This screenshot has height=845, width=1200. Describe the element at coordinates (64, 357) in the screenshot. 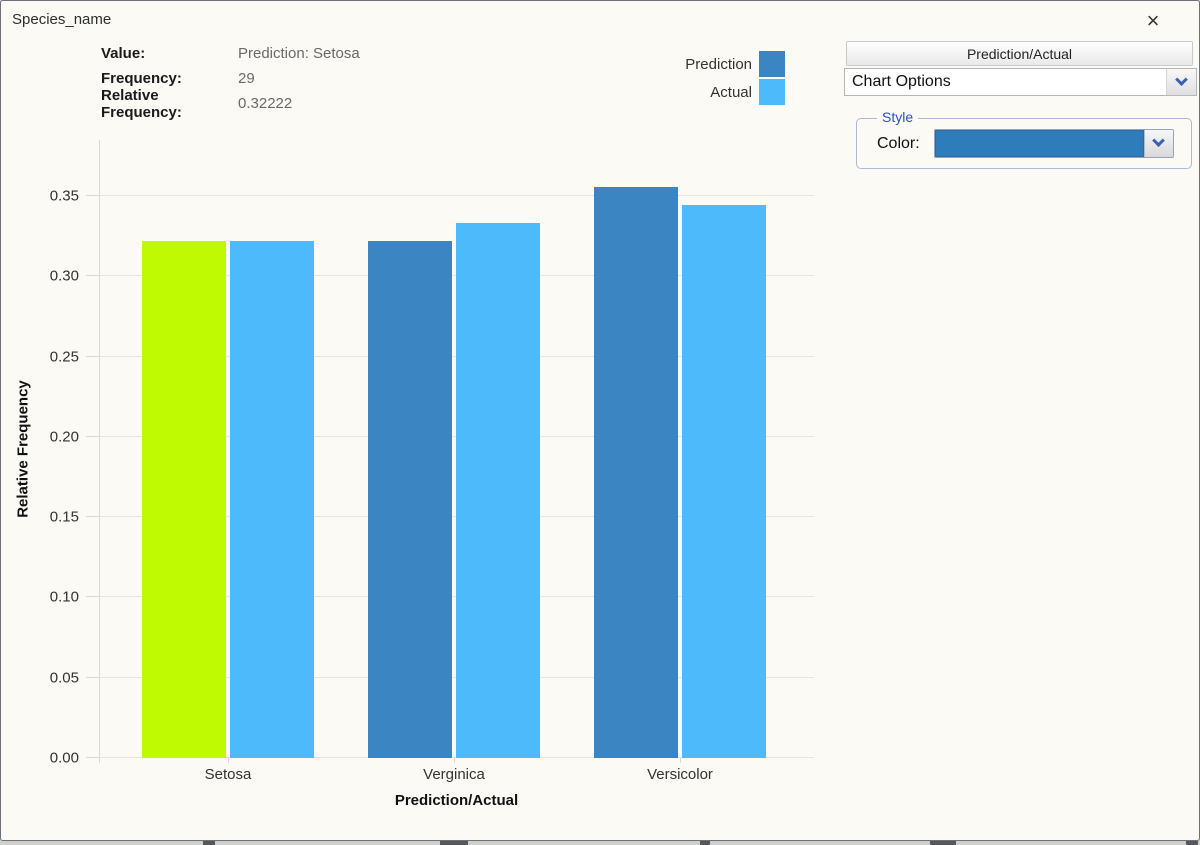

I see `y-tick-label: 0.25` at that location.